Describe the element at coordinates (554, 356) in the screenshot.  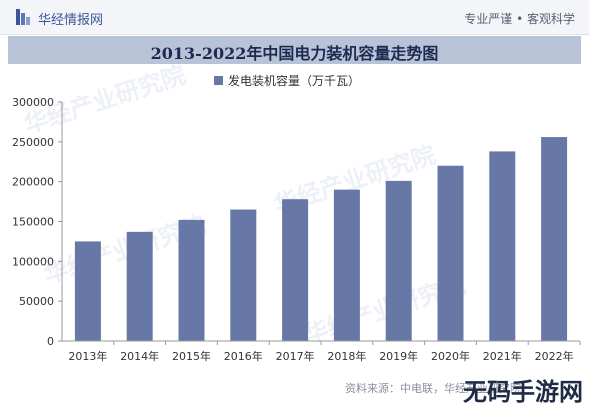
I see `x-tick-label: 2022年` at that location.